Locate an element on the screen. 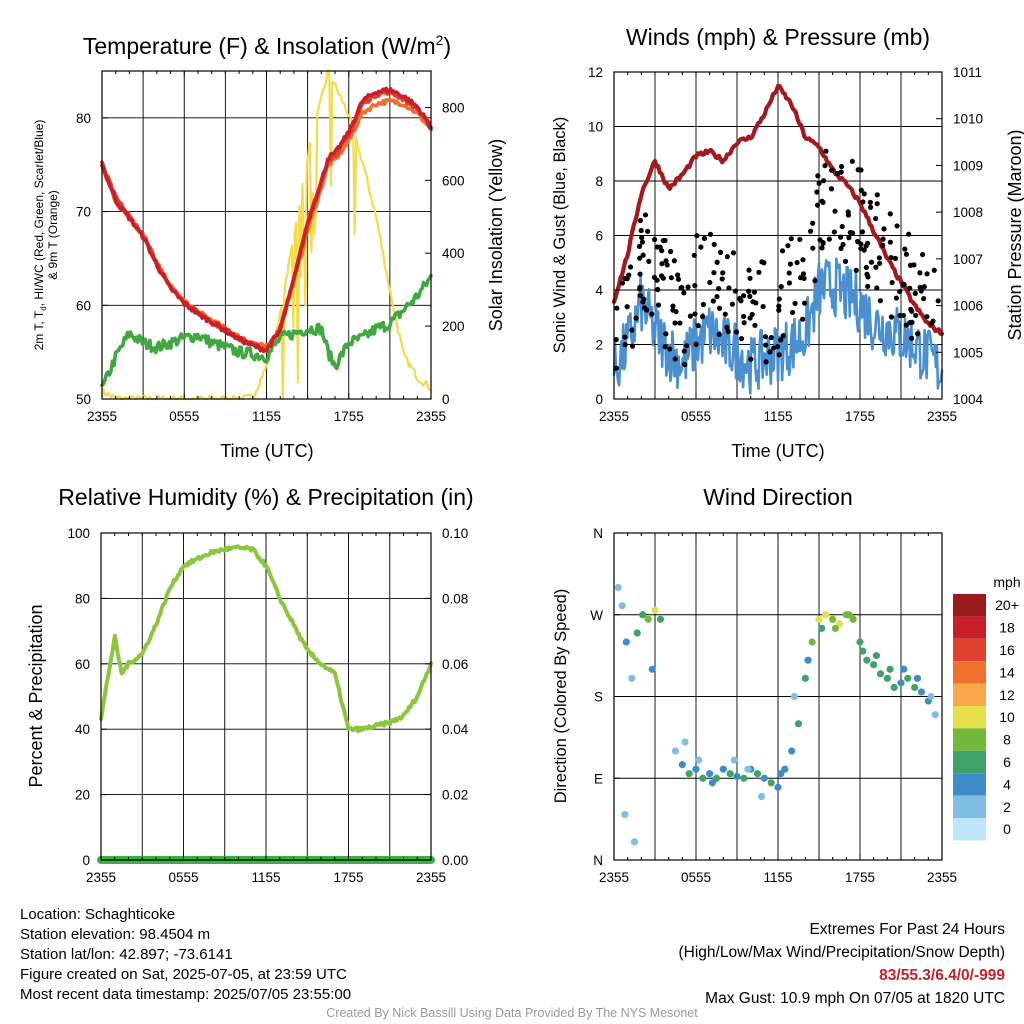 Image resolution: width=1024 pixels, height=1024 pixels. station-location: Location: Schaghticoke is located at coordinates (98, 914).